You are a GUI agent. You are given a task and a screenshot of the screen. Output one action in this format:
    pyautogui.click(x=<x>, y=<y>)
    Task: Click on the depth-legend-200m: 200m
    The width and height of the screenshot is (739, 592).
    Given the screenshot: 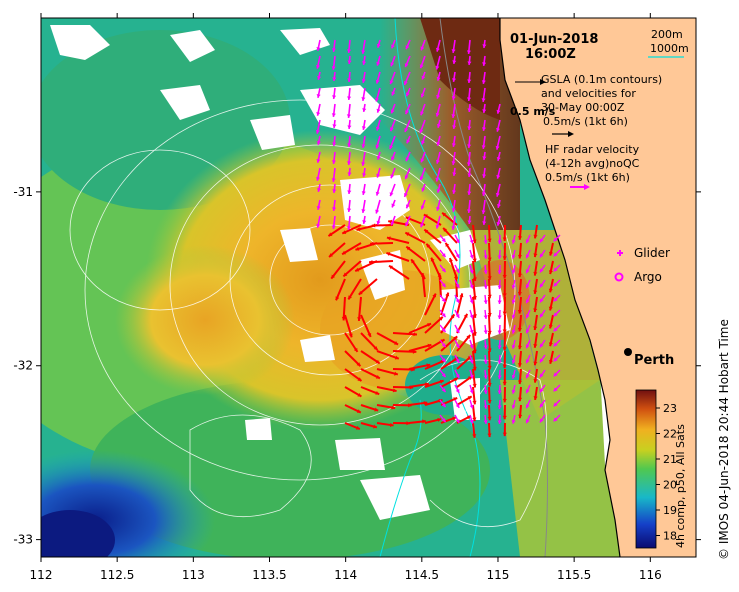 What is the action you would take?
    pyautogui.click(x=667, y=34)
    